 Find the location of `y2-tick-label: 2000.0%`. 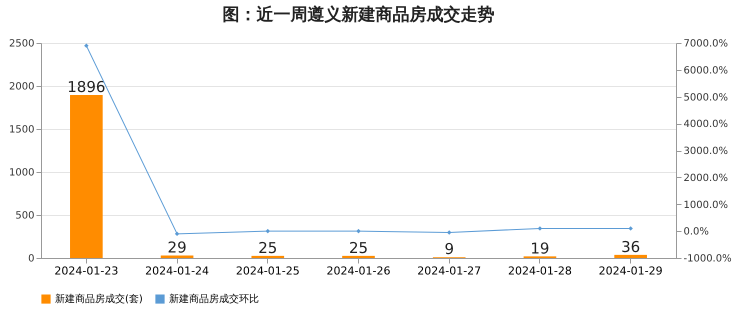

y2-tick-label: 2000.0% is located at coordinates (706, 178).